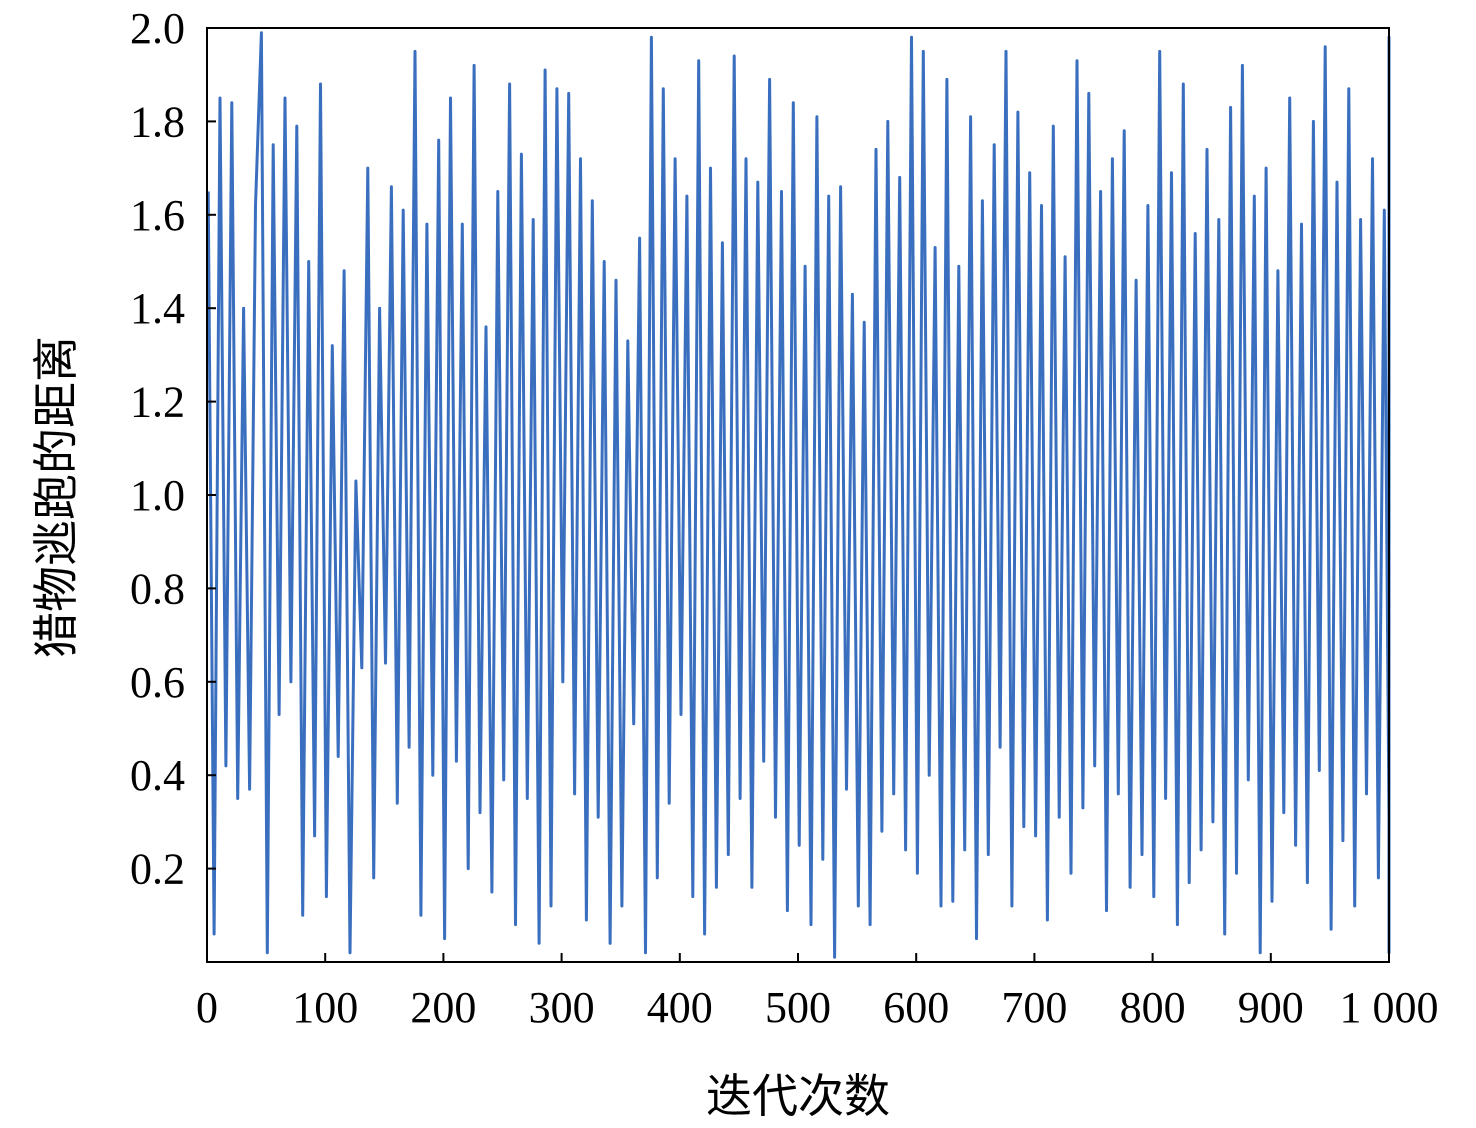  What do you see at coordinates (916, 1007) in the screenshot?
I see `x-tick-label: 600` at bounding box center [916, 1007].